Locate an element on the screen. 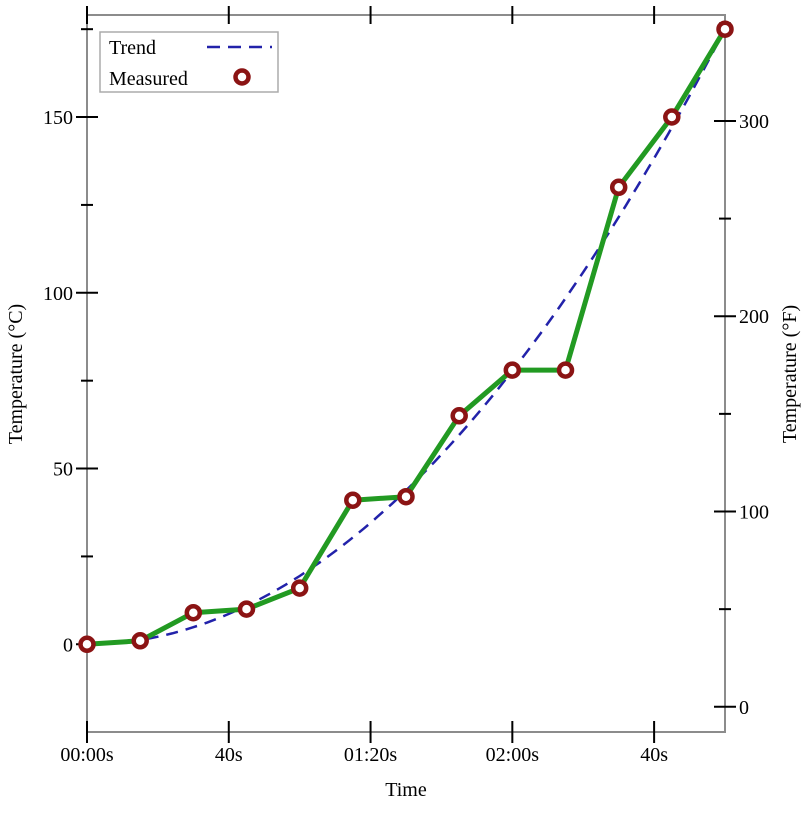  left-y-tick-label: 50 is located at coordinates (63, 470).